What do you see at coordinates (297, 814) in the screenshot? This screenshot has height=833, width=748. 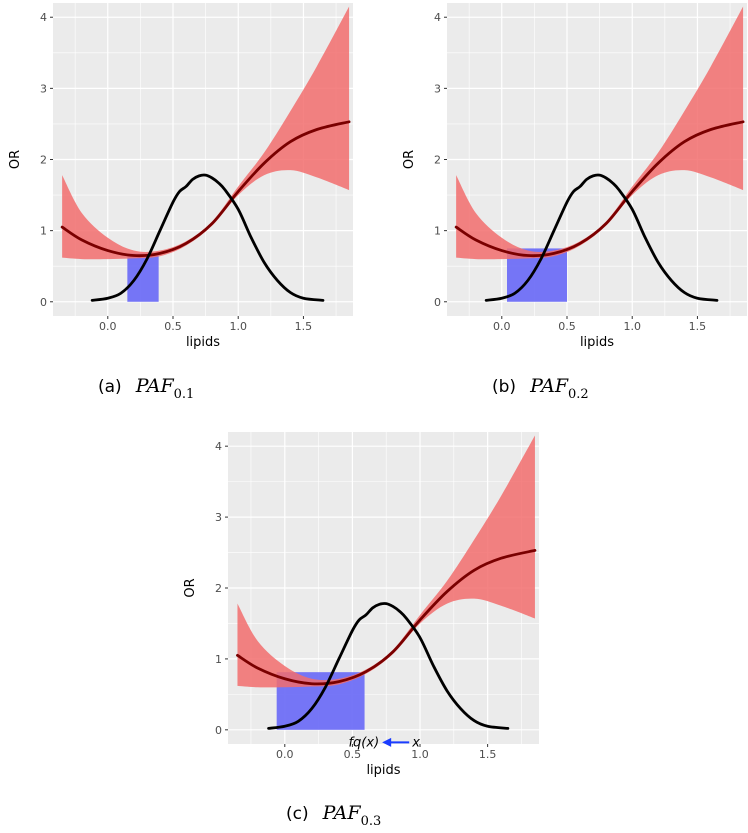 I see `caption-letter: (c)` at bounding box center [297, 814].